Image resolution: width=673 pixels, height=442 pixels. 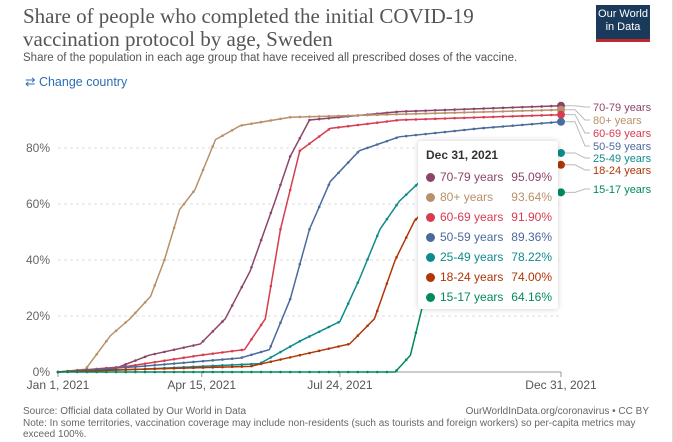 I want to click on tooltip-row: 25-49 years 78.22%, so click(x=491, y=259).